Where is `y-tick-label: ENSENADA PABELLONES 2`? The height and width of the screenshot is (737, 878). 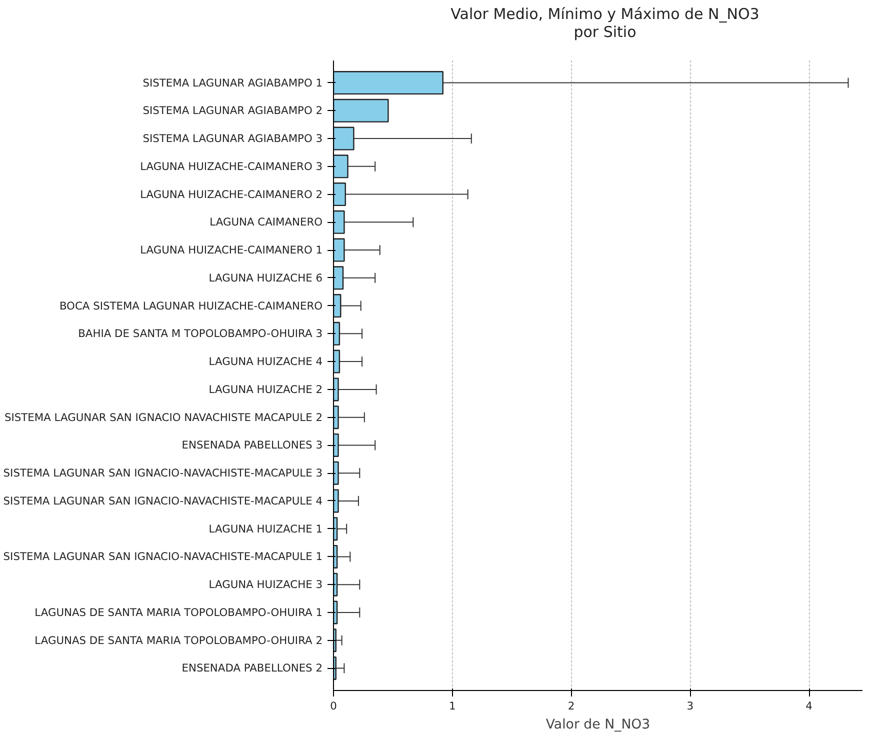
y-tick-label: ENSENADA PABELLONES 2 is located at coordinates (252, 668).